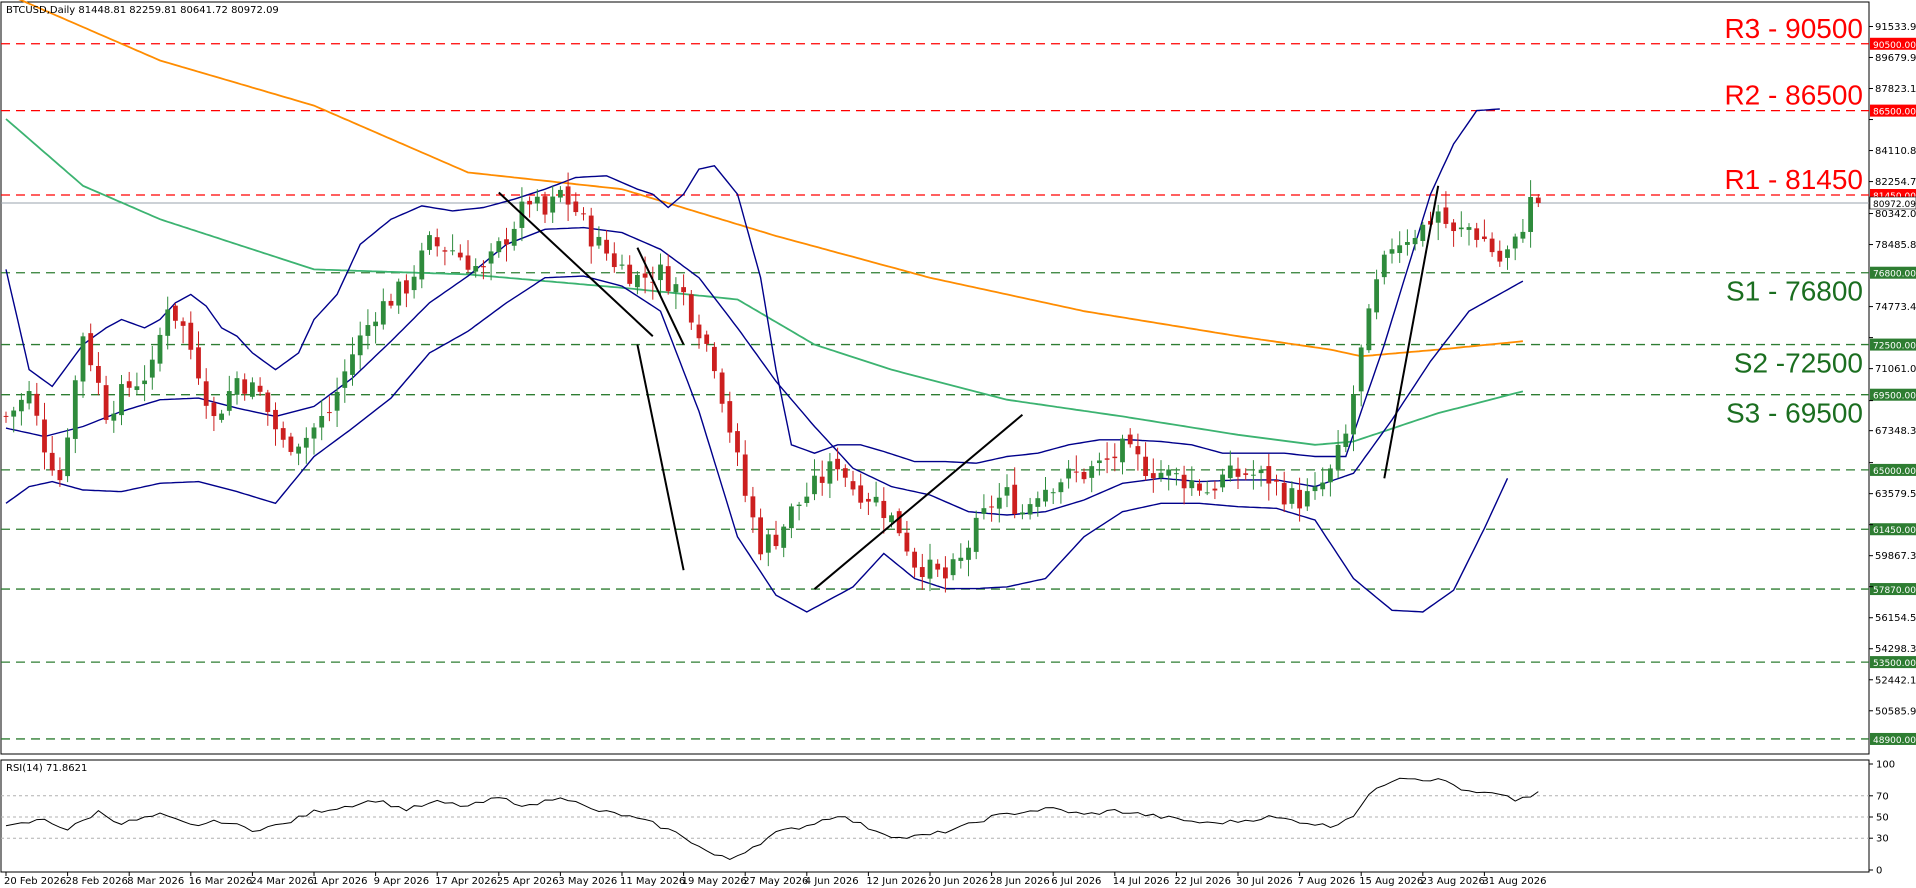 The width and height of the screenshot is (1916, 888). I want to click on date-tick-label: 16 Mar 2026, so click(220, 881).